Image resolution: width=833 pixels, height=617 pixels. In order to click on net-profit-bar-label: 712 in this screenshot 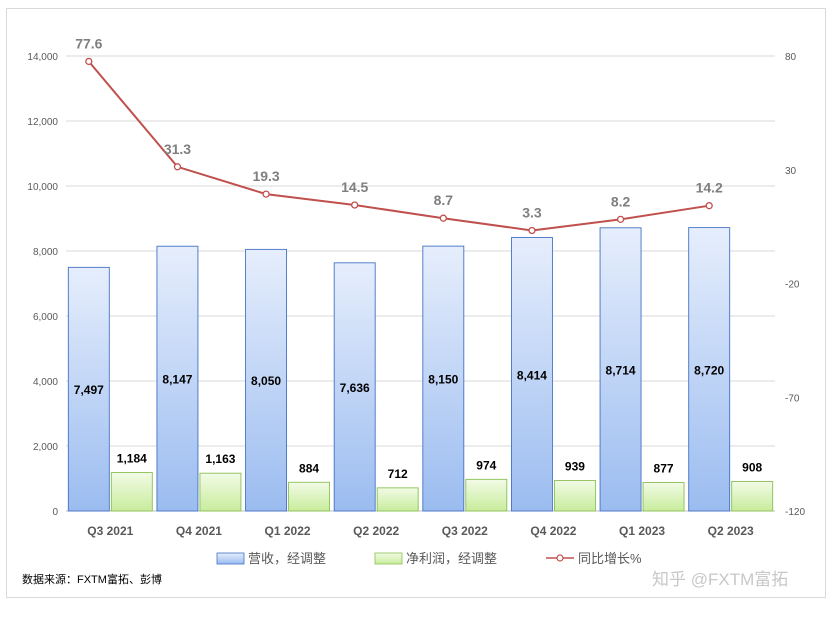, I will do `click(398, 474)`.